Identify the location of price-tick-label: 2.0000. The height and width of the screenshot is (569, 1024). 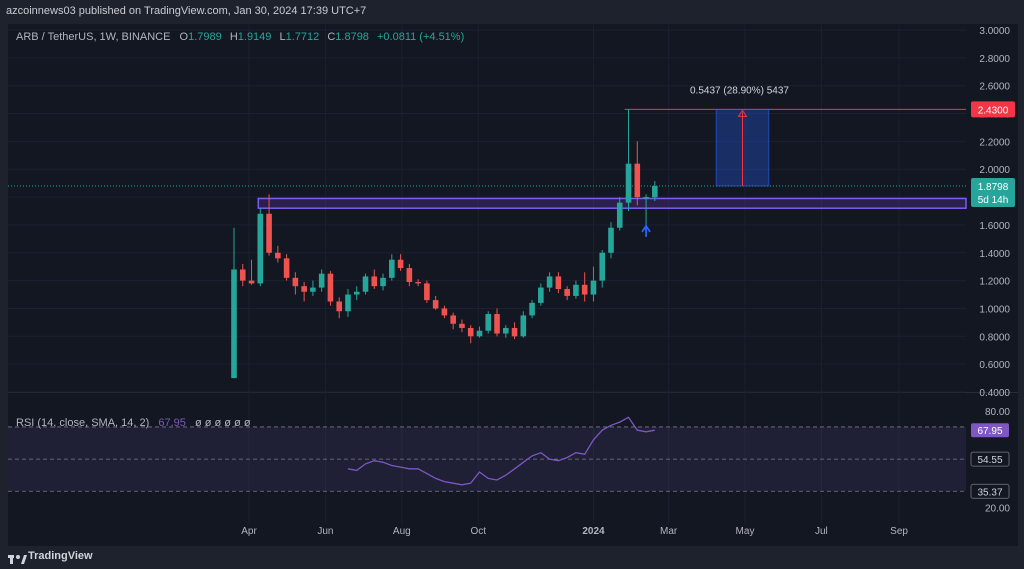
(994, 170).